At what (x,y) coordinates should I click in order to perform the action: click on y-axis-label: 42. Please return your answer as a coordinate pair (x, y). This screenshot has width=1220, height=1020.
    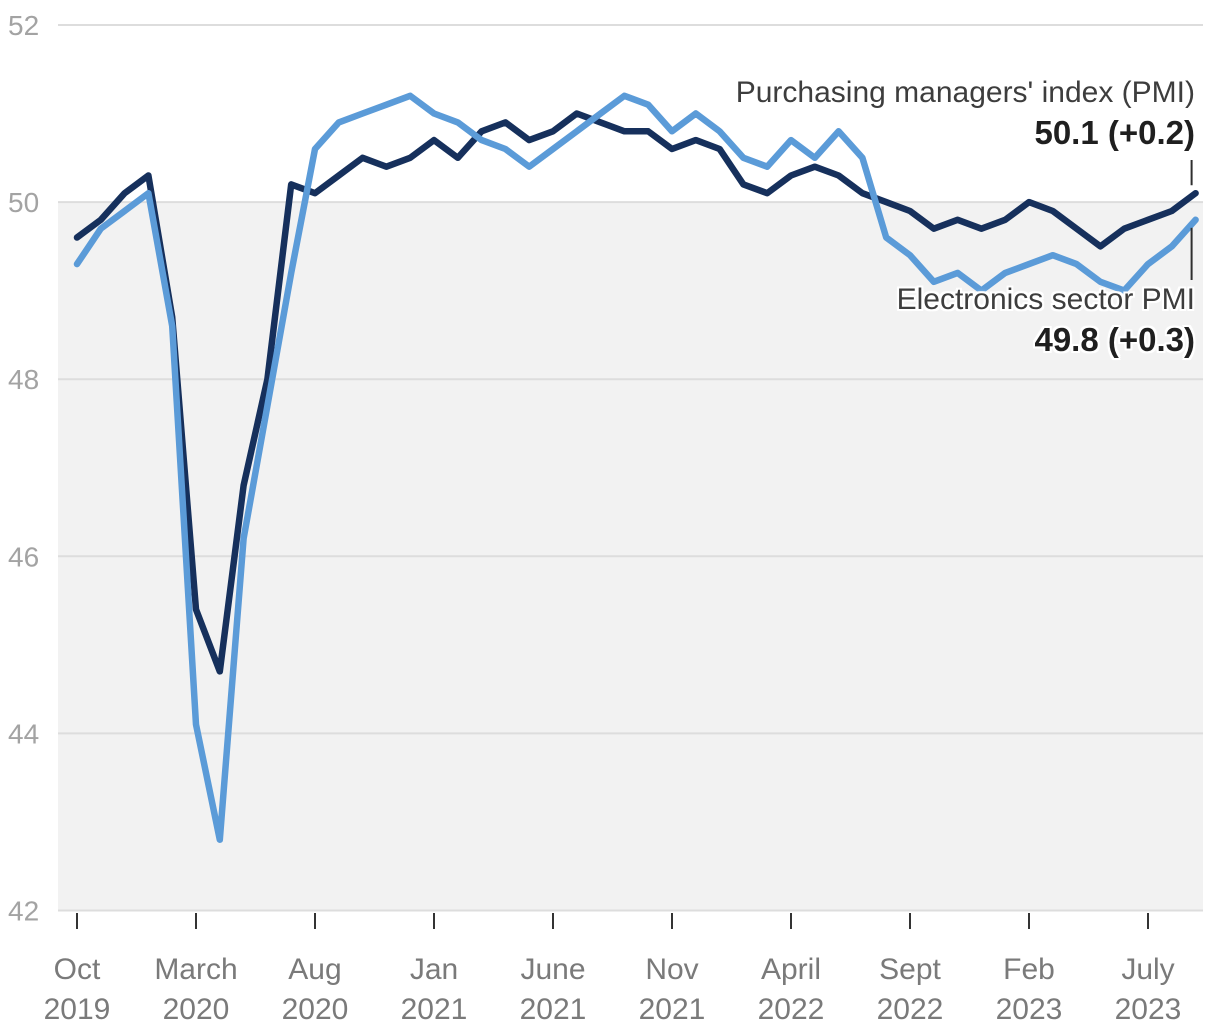
    Looking at the image, I should click on (23, 911).